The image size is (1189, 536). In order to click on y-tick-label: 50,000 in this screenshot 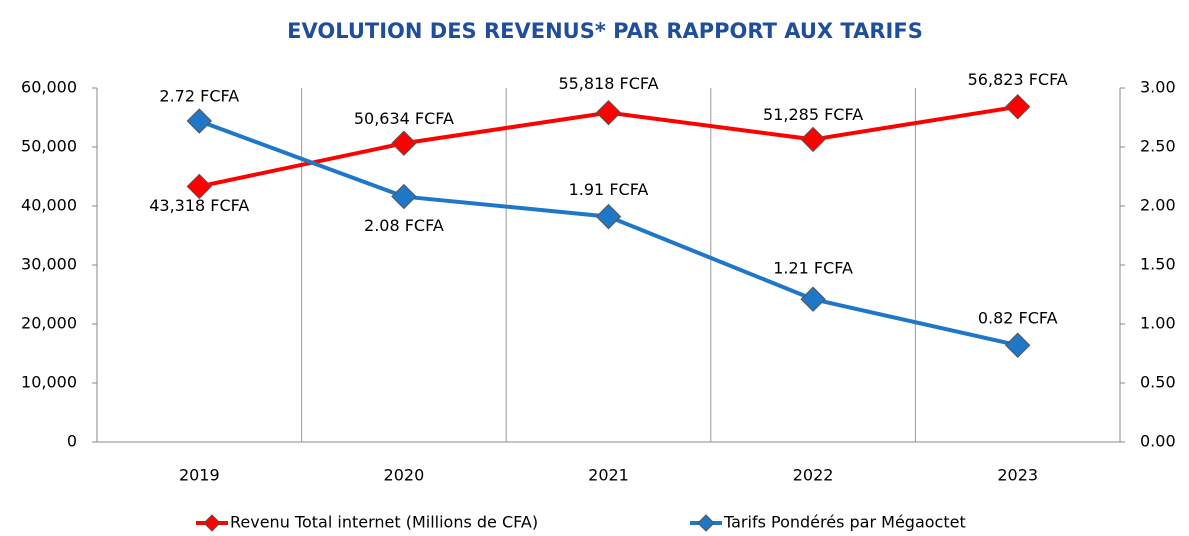, I will do `click(49, 146)`.